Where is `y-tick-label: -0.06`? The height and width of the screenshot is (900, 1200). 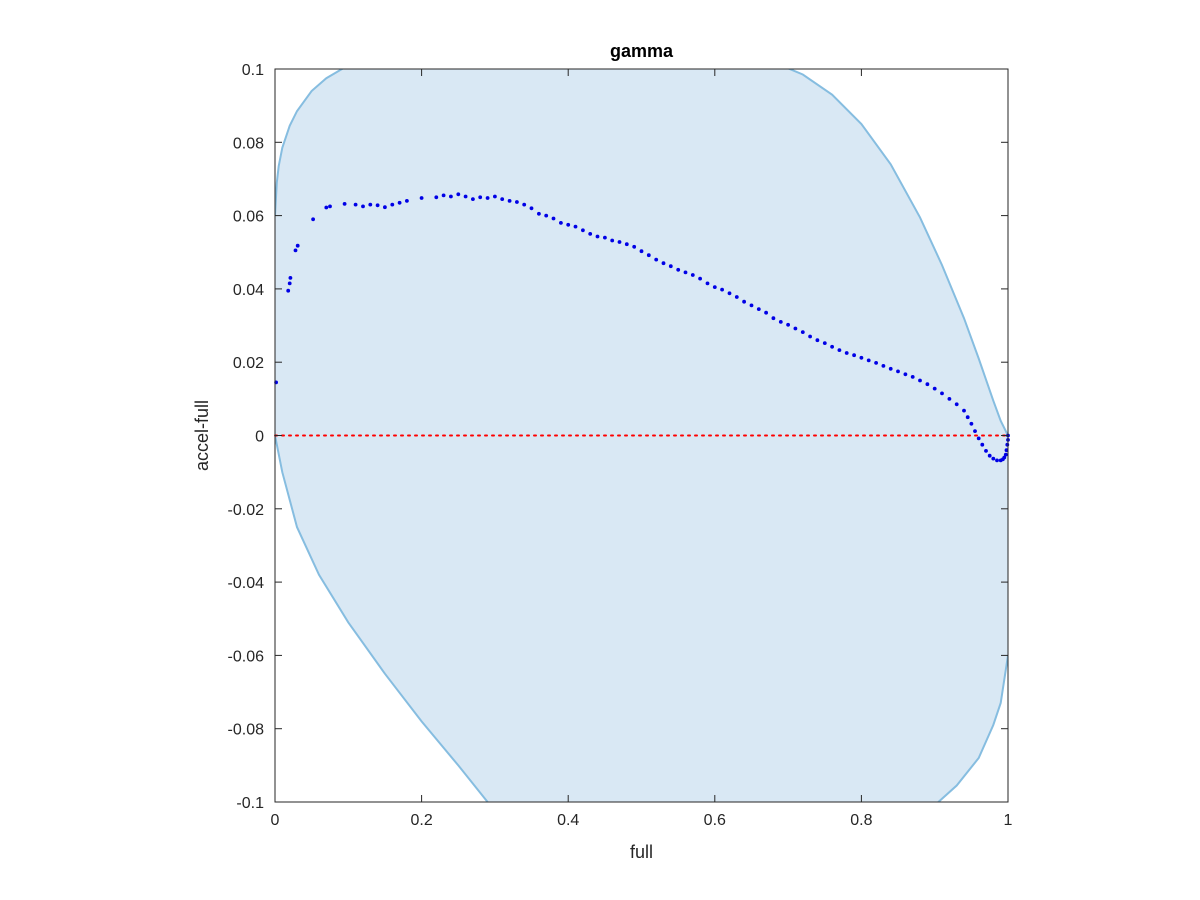 y-tick-label: -0.06 is located at coordinates (246, 656).